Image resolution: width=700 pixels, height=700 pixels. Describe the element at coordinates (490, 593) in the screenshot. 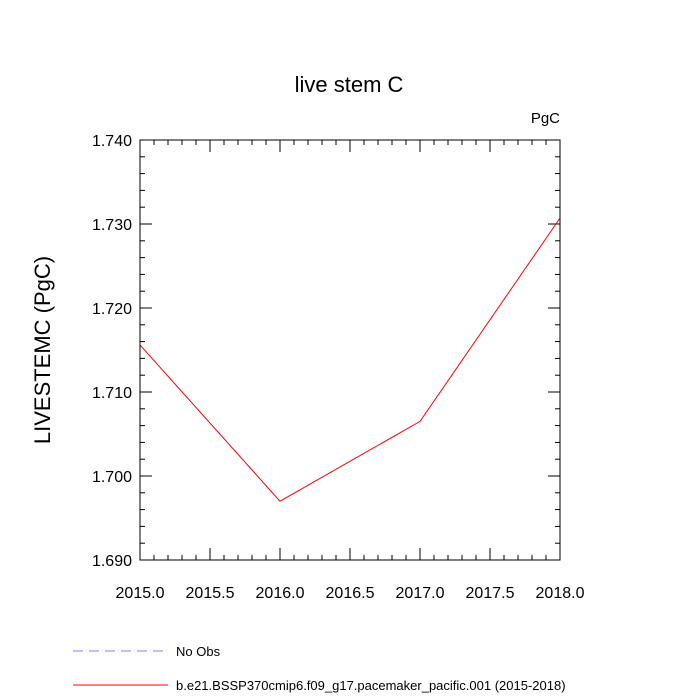

I see `x-tick-label: 2017.5` at that location.